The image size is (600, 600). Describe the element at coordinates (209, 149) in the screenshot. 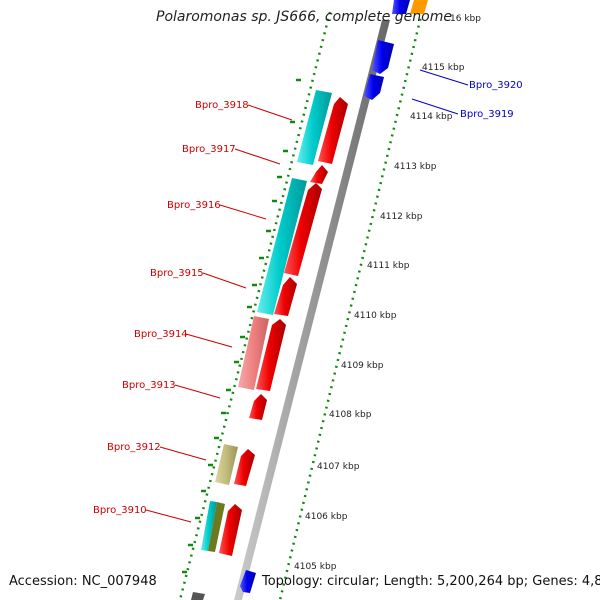

I see `gene-label-bpro-3917: Bpro_3917` at that location.